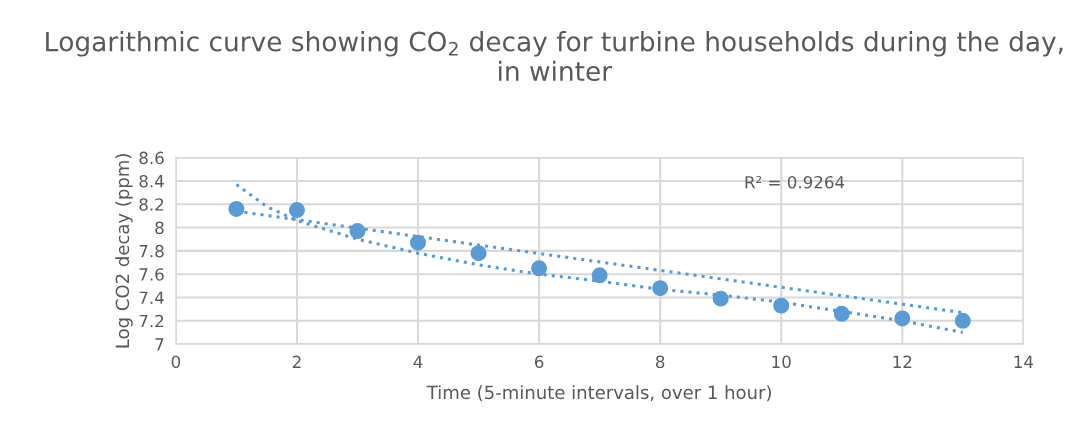 The height and width of the screenshot is (444, 1066). What do you see at coordinates (151, 274) in the screenshot?
I see `y-tick-label: 7.6` at bounding box center [151, 274].